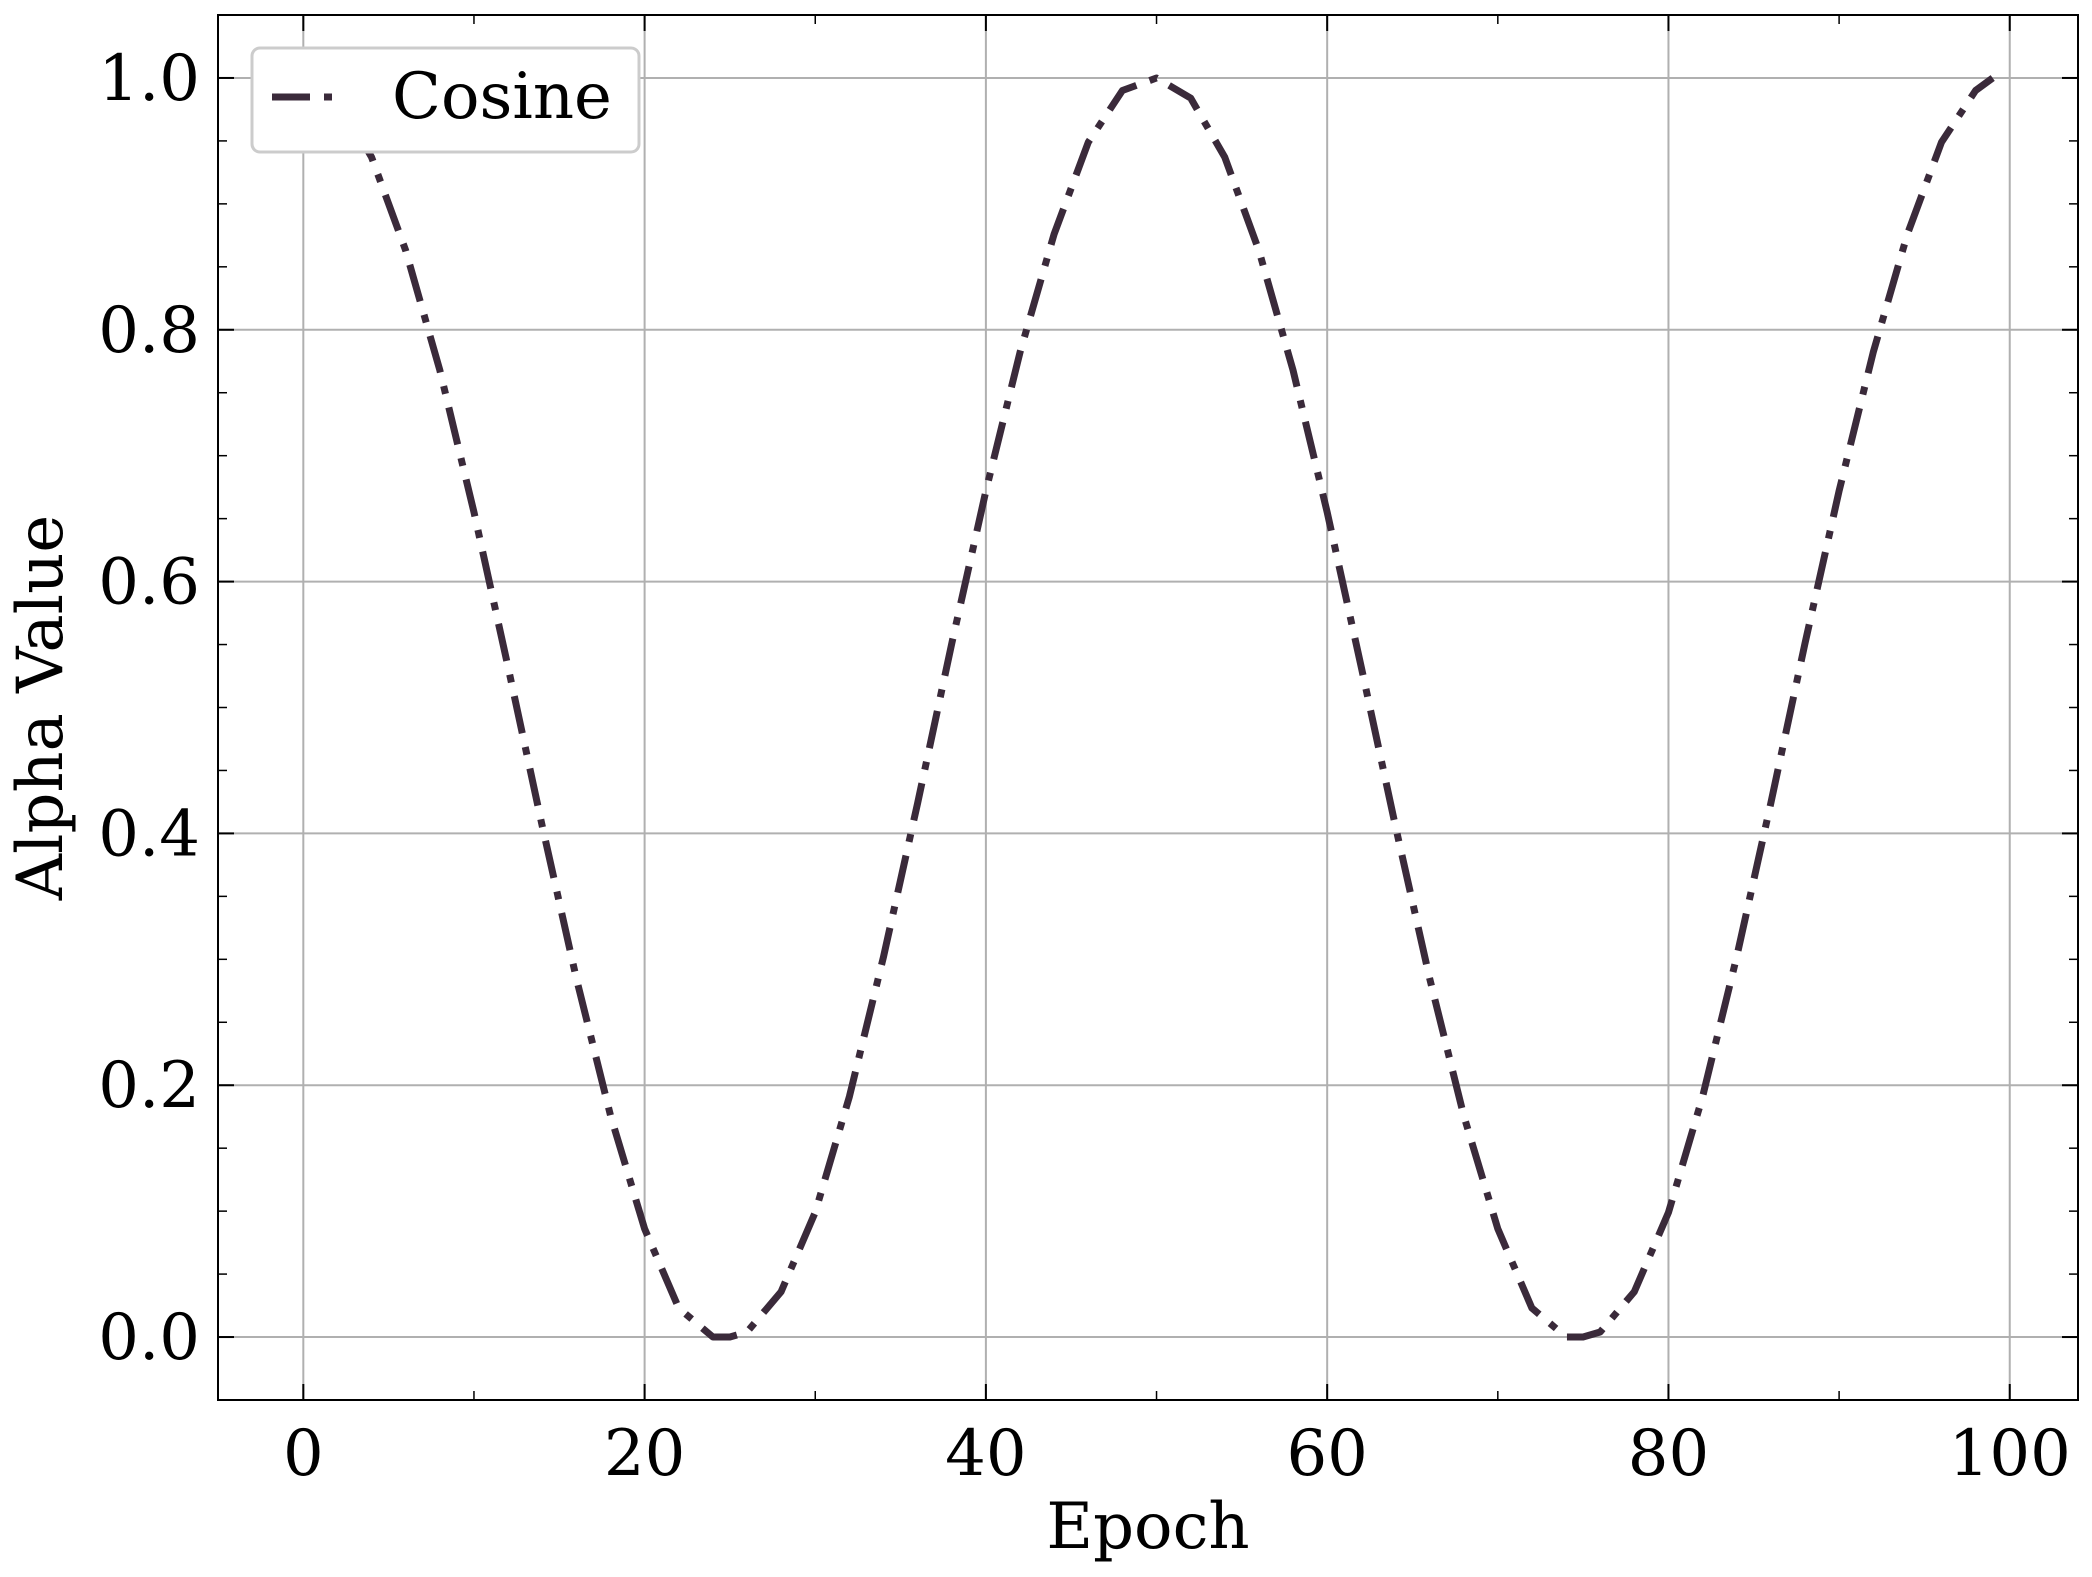  What do you see at coordinates (2010, 1454) in the screenshot?
I see `x-tick-label: 100` at bounding box center [2010, 1454].